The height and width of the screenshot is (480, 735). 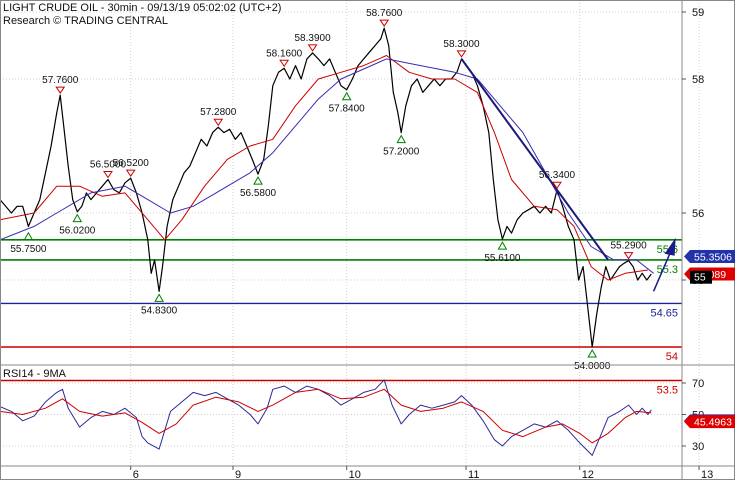 What do you see at coordinates (713, 423) in the screenshot?
I see `rsi-ma-value-badge-text: 45.4963` at bounding box center [713, 423].